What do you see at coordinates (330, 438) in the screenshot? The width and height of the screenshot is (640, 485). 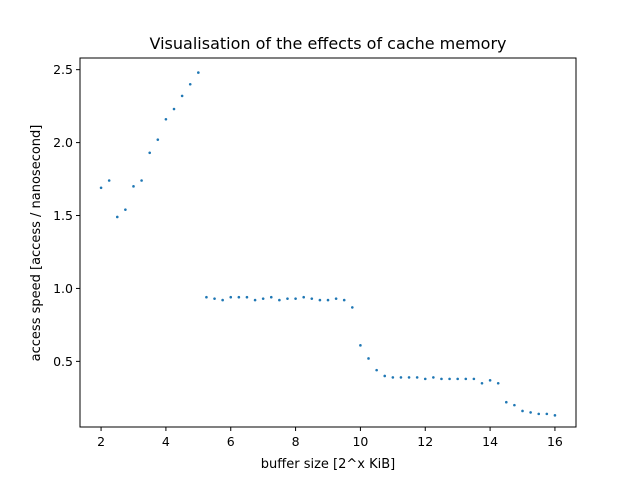 I see `x-axis-ticks: 2 4 6 8 10 12 14 16` at bounding box center [330, 438].